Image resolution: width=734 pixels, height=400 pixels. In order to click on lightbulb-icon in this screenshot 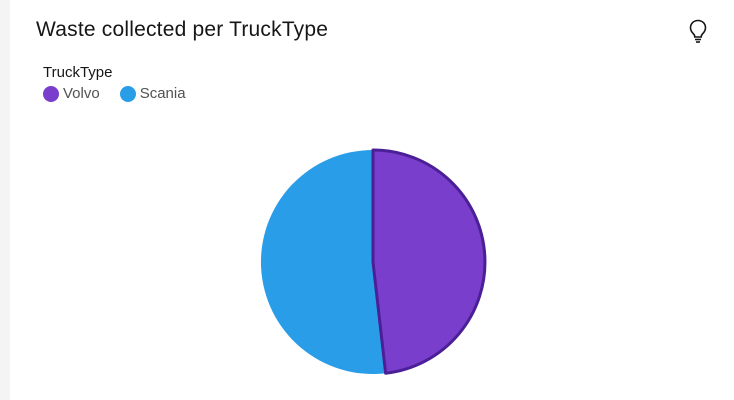, I will do `click(698, 31)`.